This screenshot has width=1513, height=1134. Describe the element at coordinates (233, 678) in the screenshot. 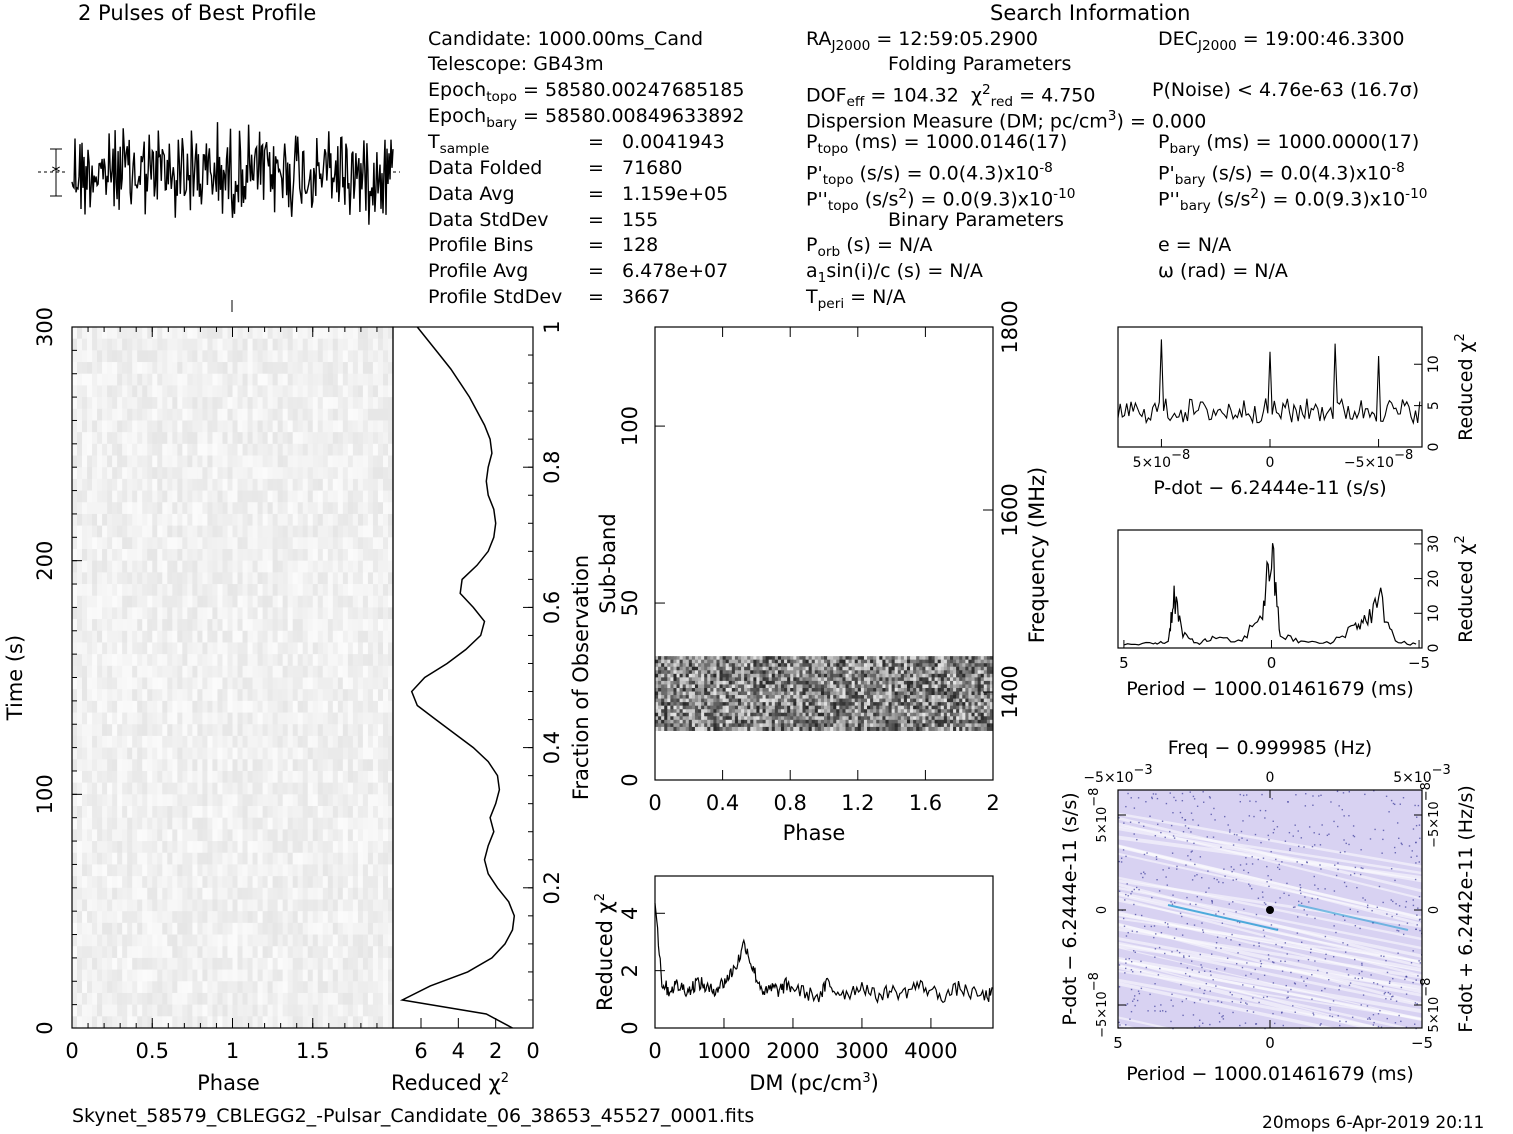

I see `time-phase-image` at that location.